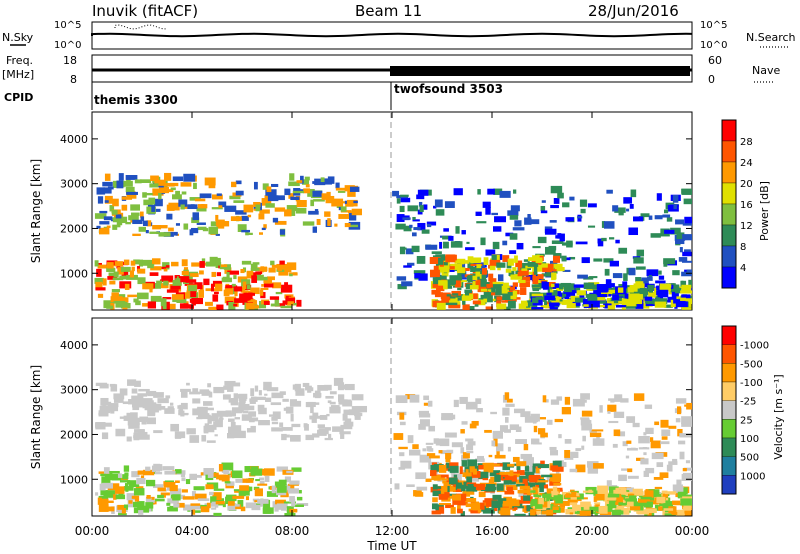 This screenshot has width=800, height=554. What do you see at coordinates (448, 89) in the screenshot?
I see `cpid-mode-2: twofsound 3503` at bounding box center [448, 89].